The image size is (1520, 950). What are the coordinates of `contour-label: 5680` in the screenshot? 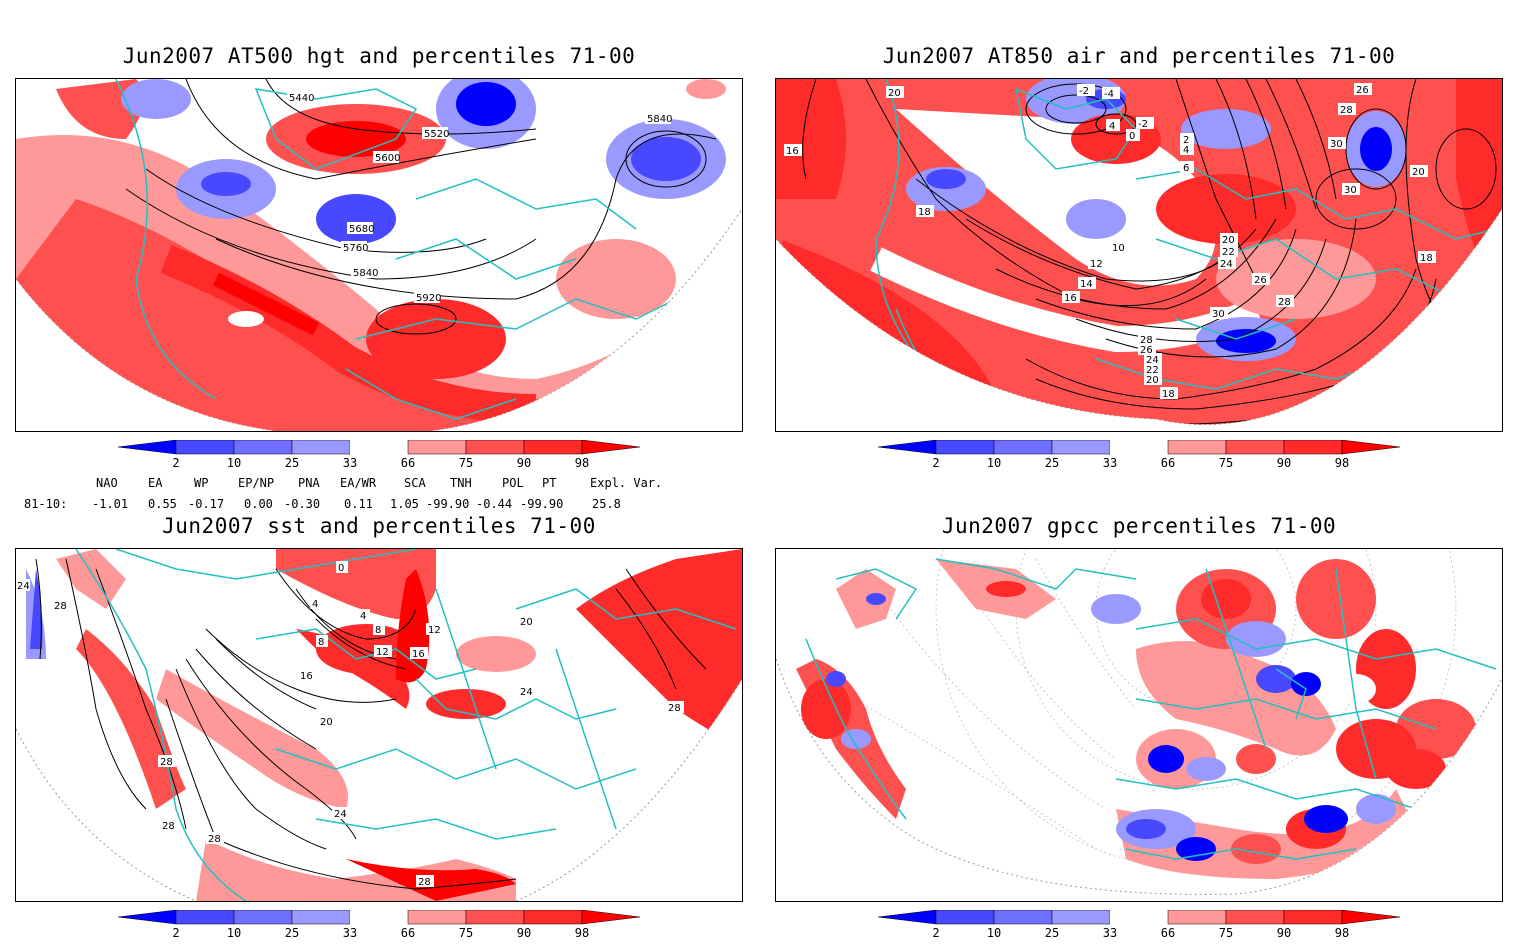 It's located at (361, 229).